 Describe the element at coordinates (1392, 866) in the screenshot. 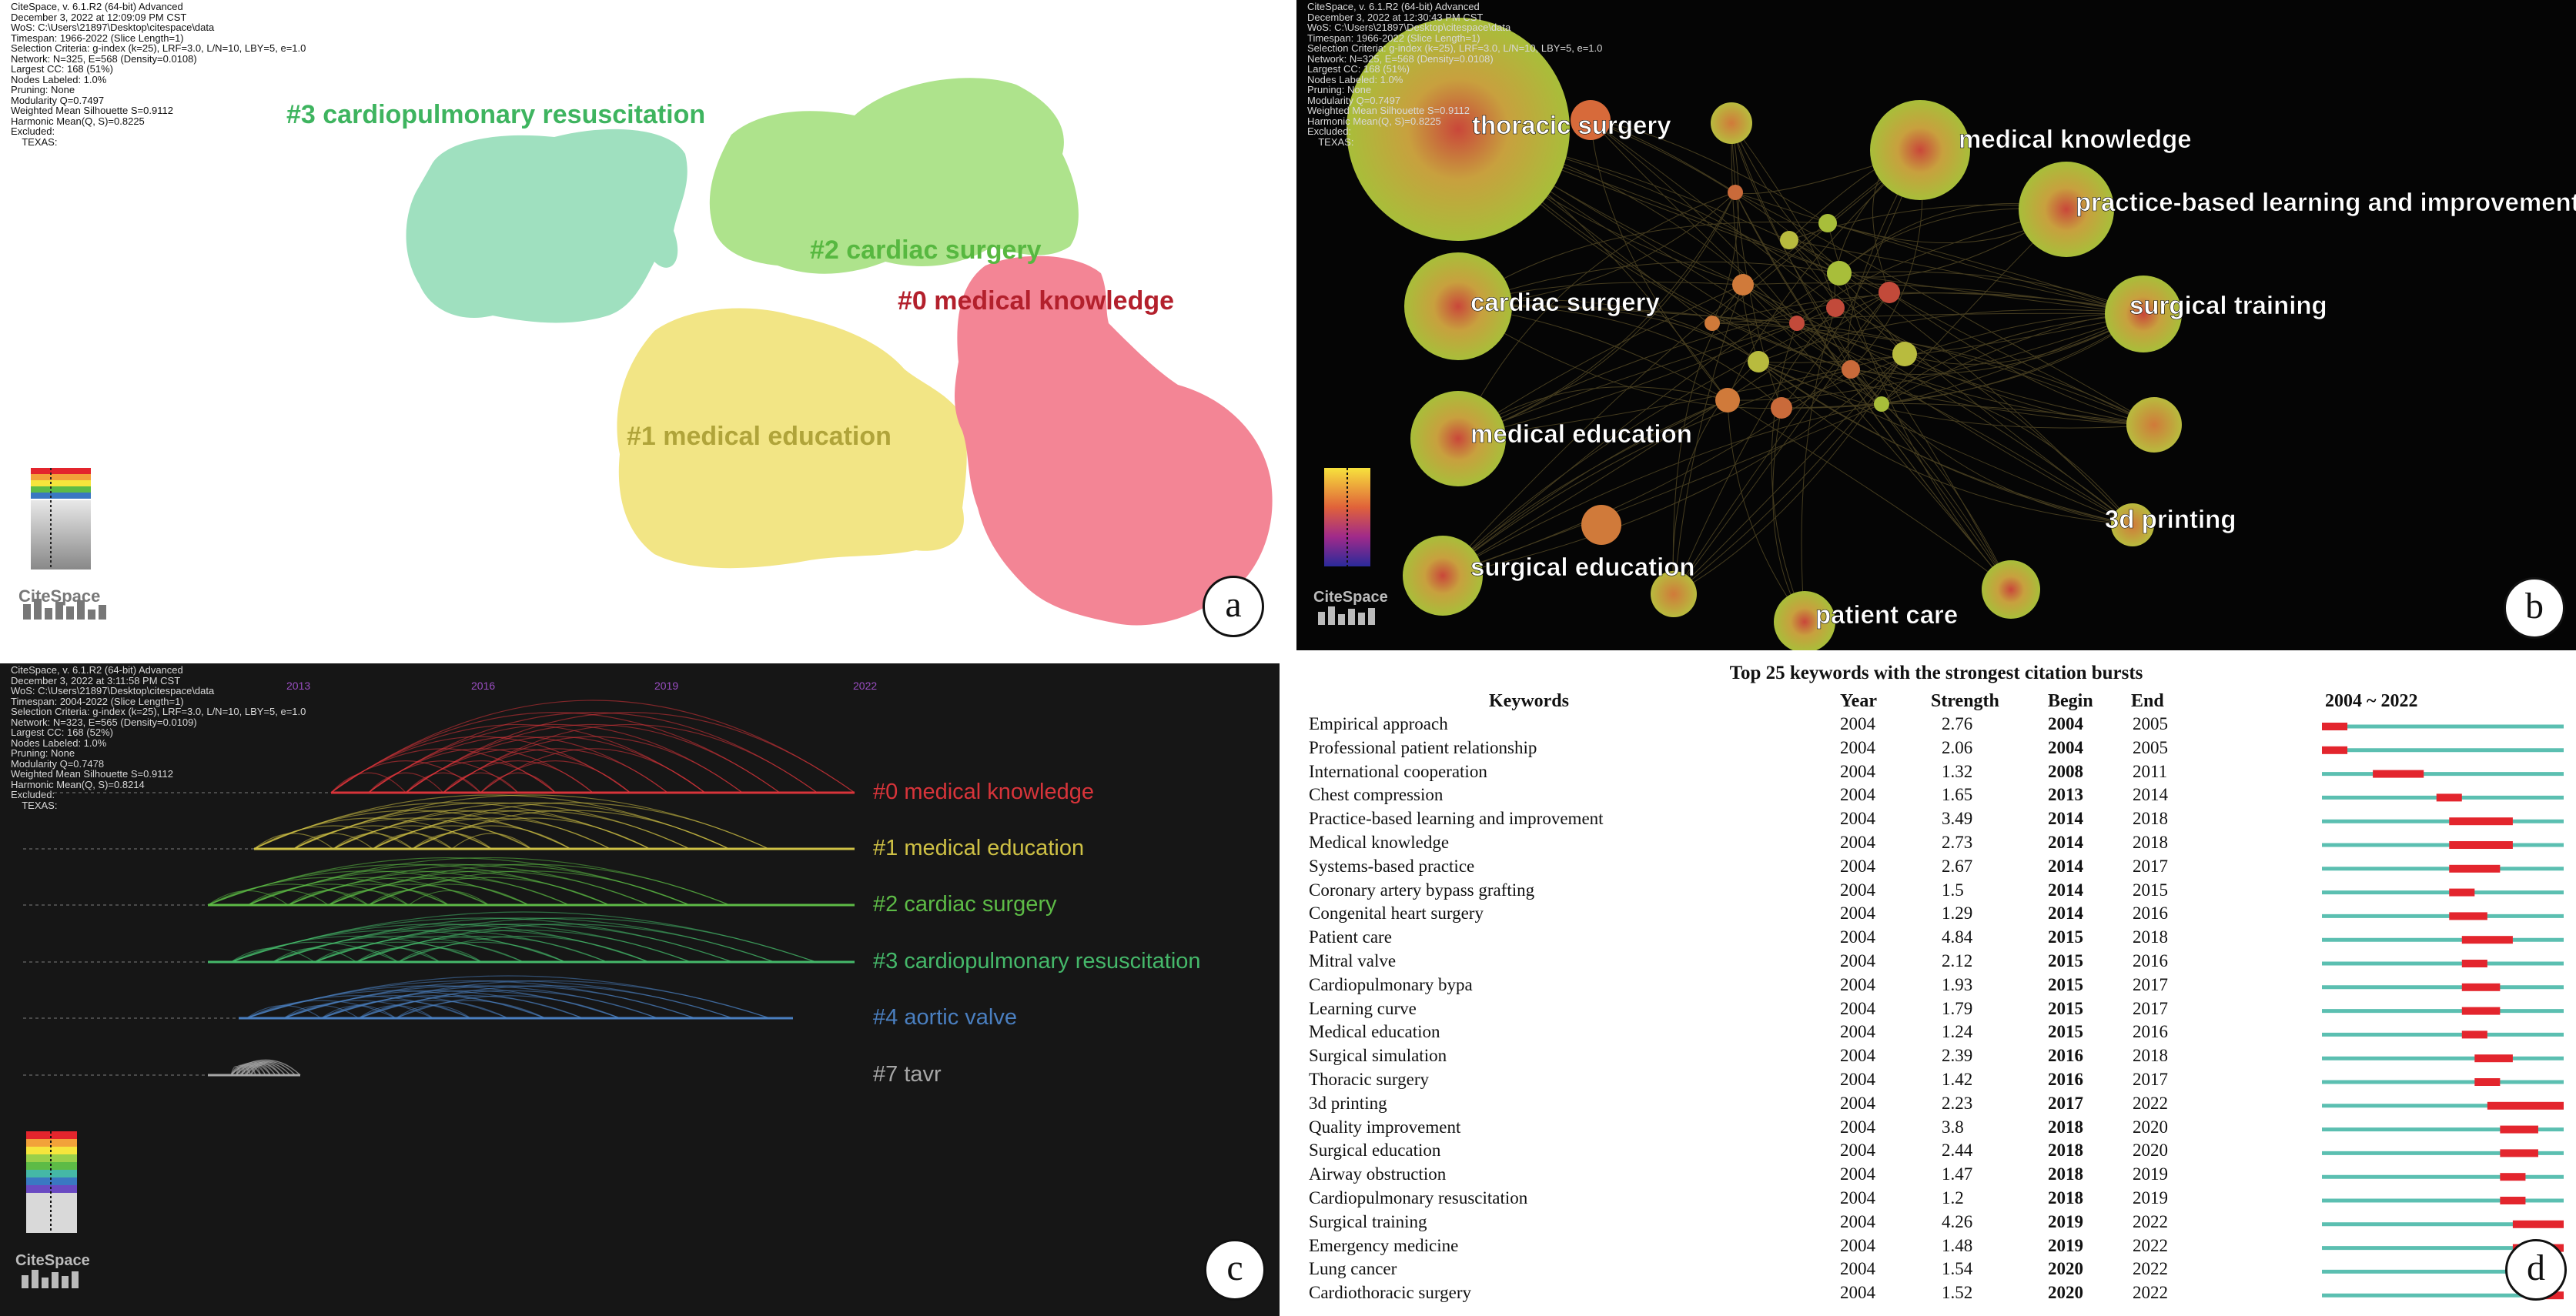

I see `burst-cell-keyword: Systems-based practice` at that location.